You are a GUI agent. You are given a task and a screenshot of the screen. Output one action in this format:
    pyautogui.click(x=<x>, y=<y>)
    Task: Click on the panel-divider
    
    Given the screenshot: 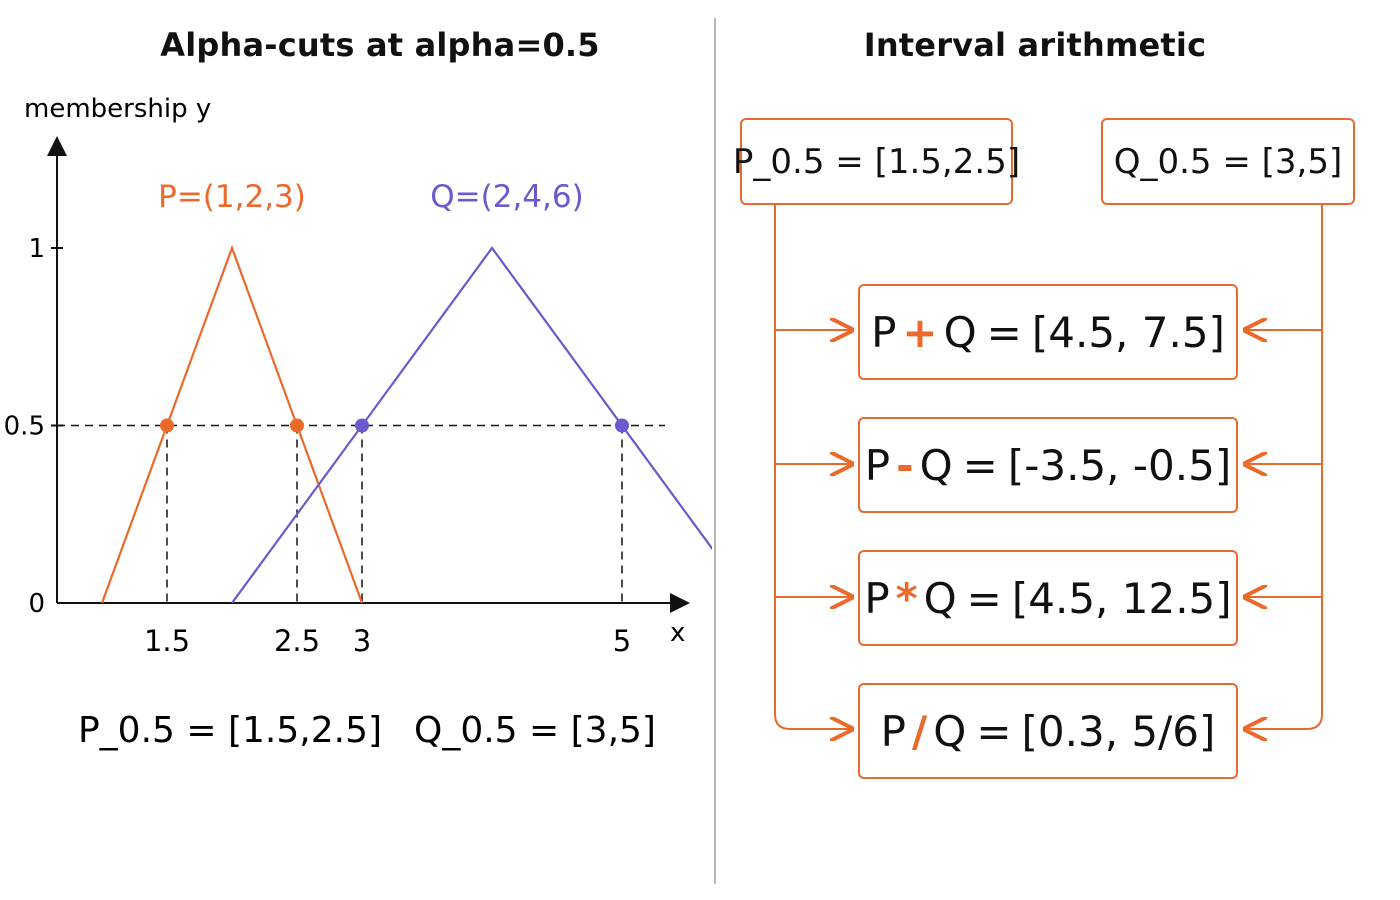 What is the action you would take?
    pyautogui.click(x=715, y=451)
    